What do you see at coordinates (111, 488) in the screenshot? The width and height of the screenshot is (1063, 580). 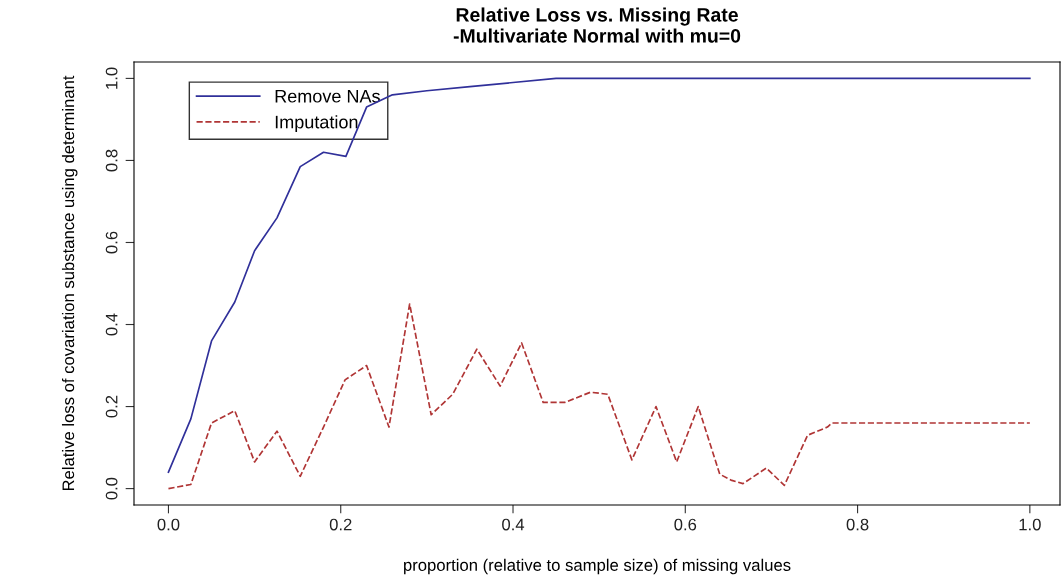 I see `y-tick-label: 0.0` at bounding box center [111, 488].